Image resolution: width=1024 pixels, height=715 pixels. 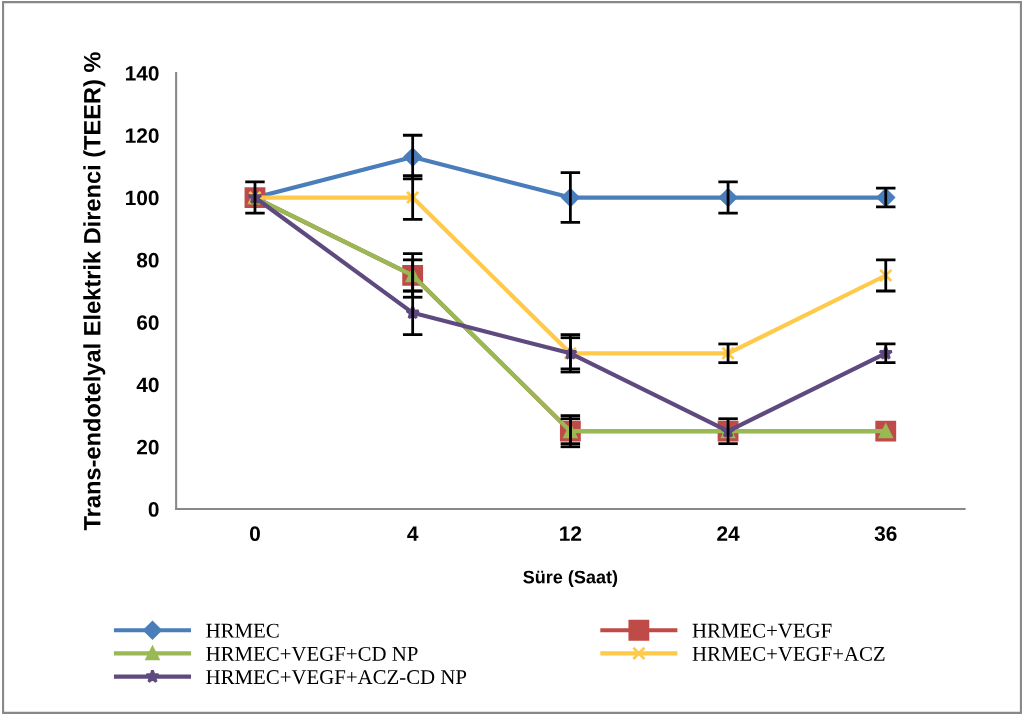 What do you see at coordinates (255, 534) in the screenshot?
I see `x-tick-label: 0` at bounding box center [255, 534].